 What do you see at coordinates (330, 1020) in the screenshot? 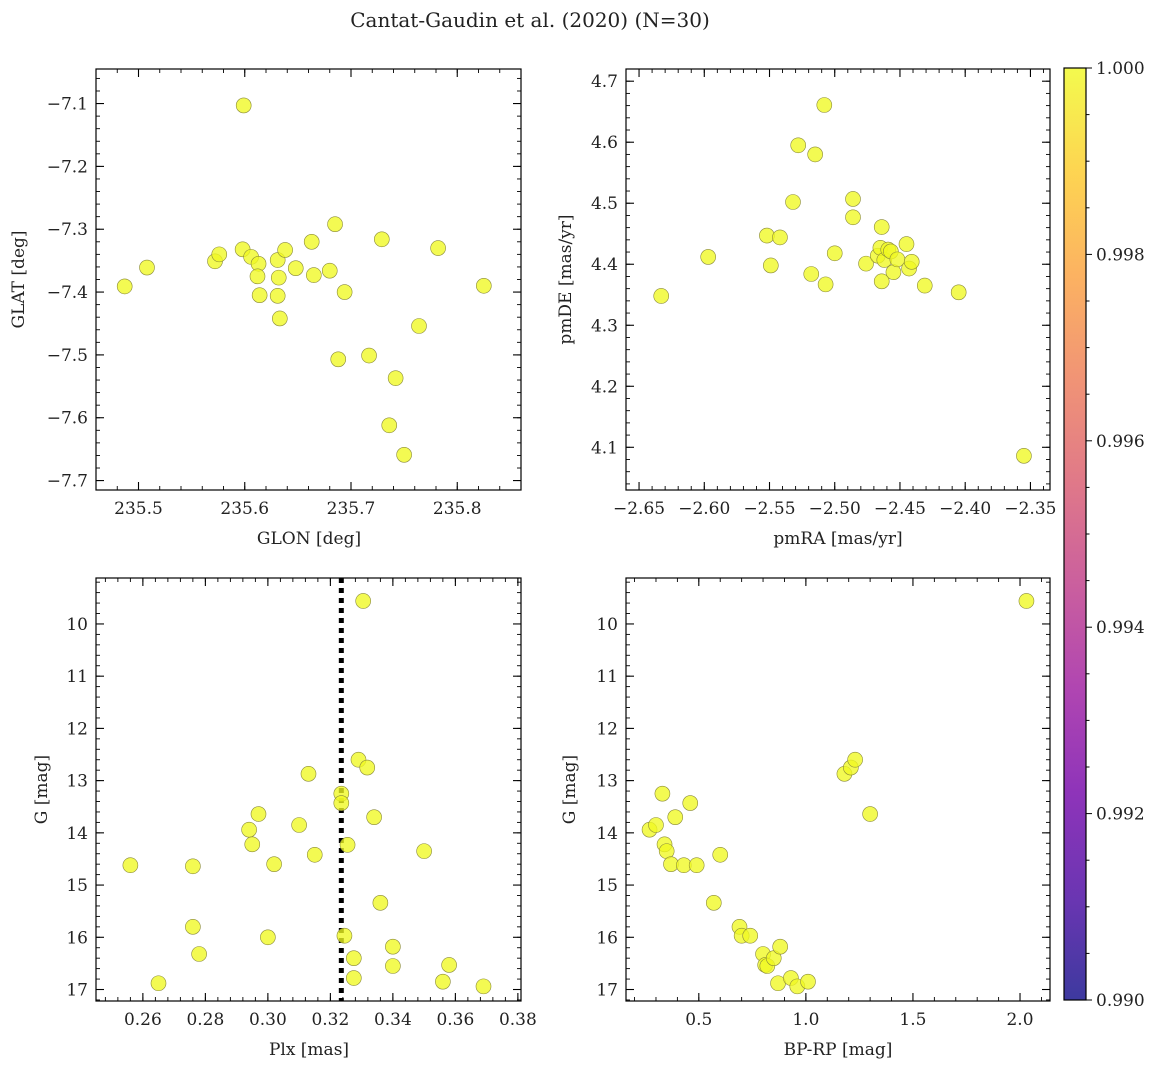
I see `x-tick-label: 0.32` at bounding box center [330, 1020].